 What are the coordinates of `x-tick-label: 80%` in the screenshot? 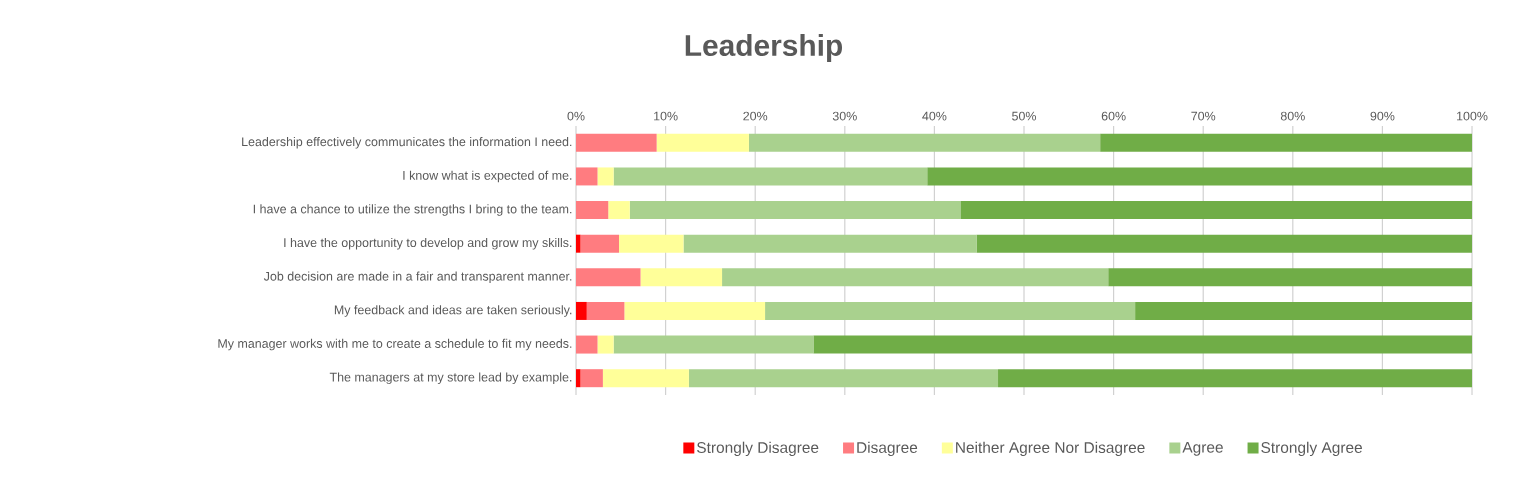 It's located at (1292, 116).